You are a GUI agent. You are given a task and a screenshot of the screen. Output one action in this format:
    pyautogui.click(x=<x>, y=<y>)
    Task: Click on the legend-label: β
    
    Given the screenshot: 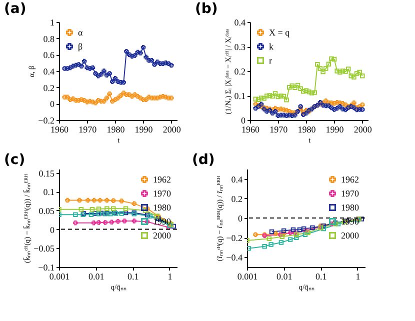 What is the action you would take?
    pyautogui.click(x=80, y=47)
    